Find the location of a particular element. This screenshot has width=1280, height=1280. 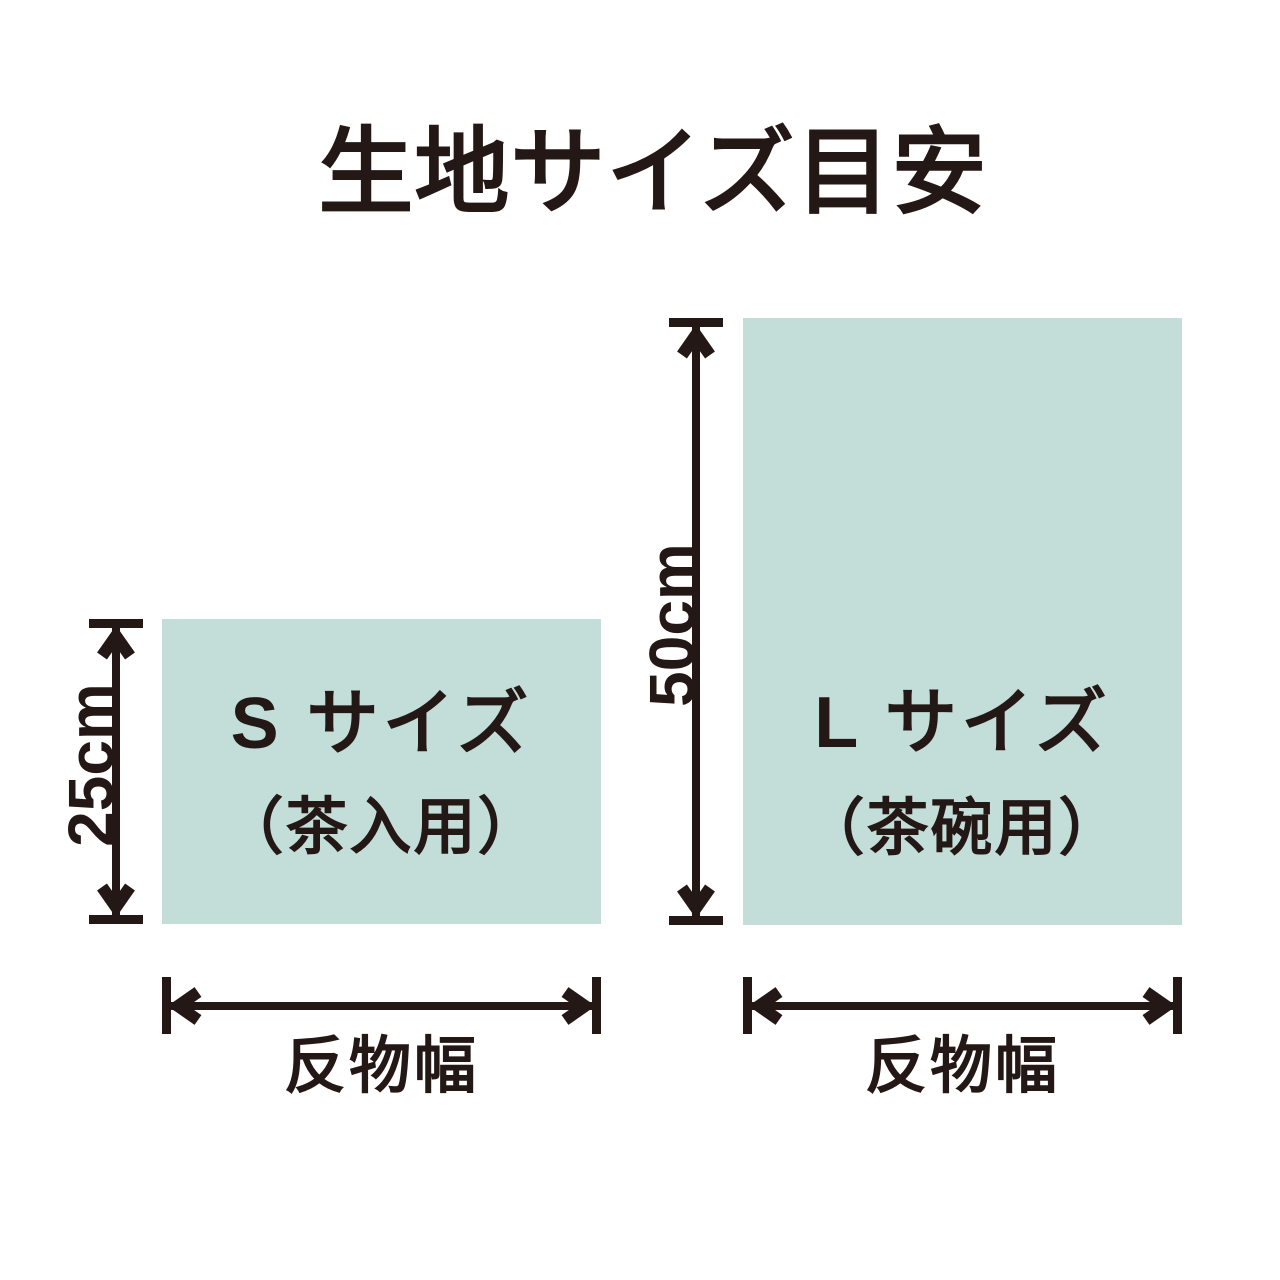

width-dimension-arrow-l is located at coordinates (962, 1005).